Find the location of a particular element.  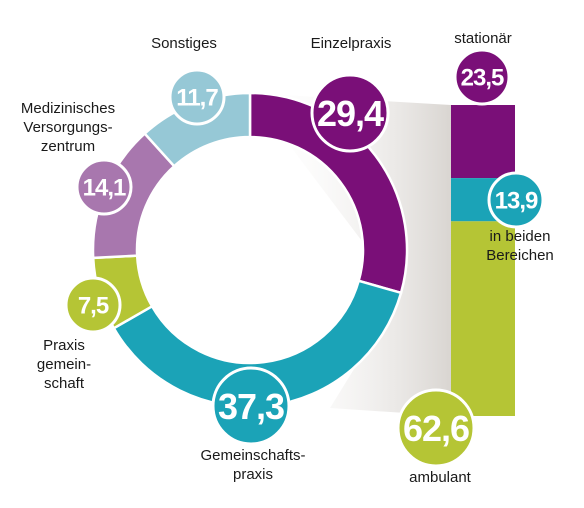

category-label-beide: in beiden Bereichen is located at coordinates (520, 246).